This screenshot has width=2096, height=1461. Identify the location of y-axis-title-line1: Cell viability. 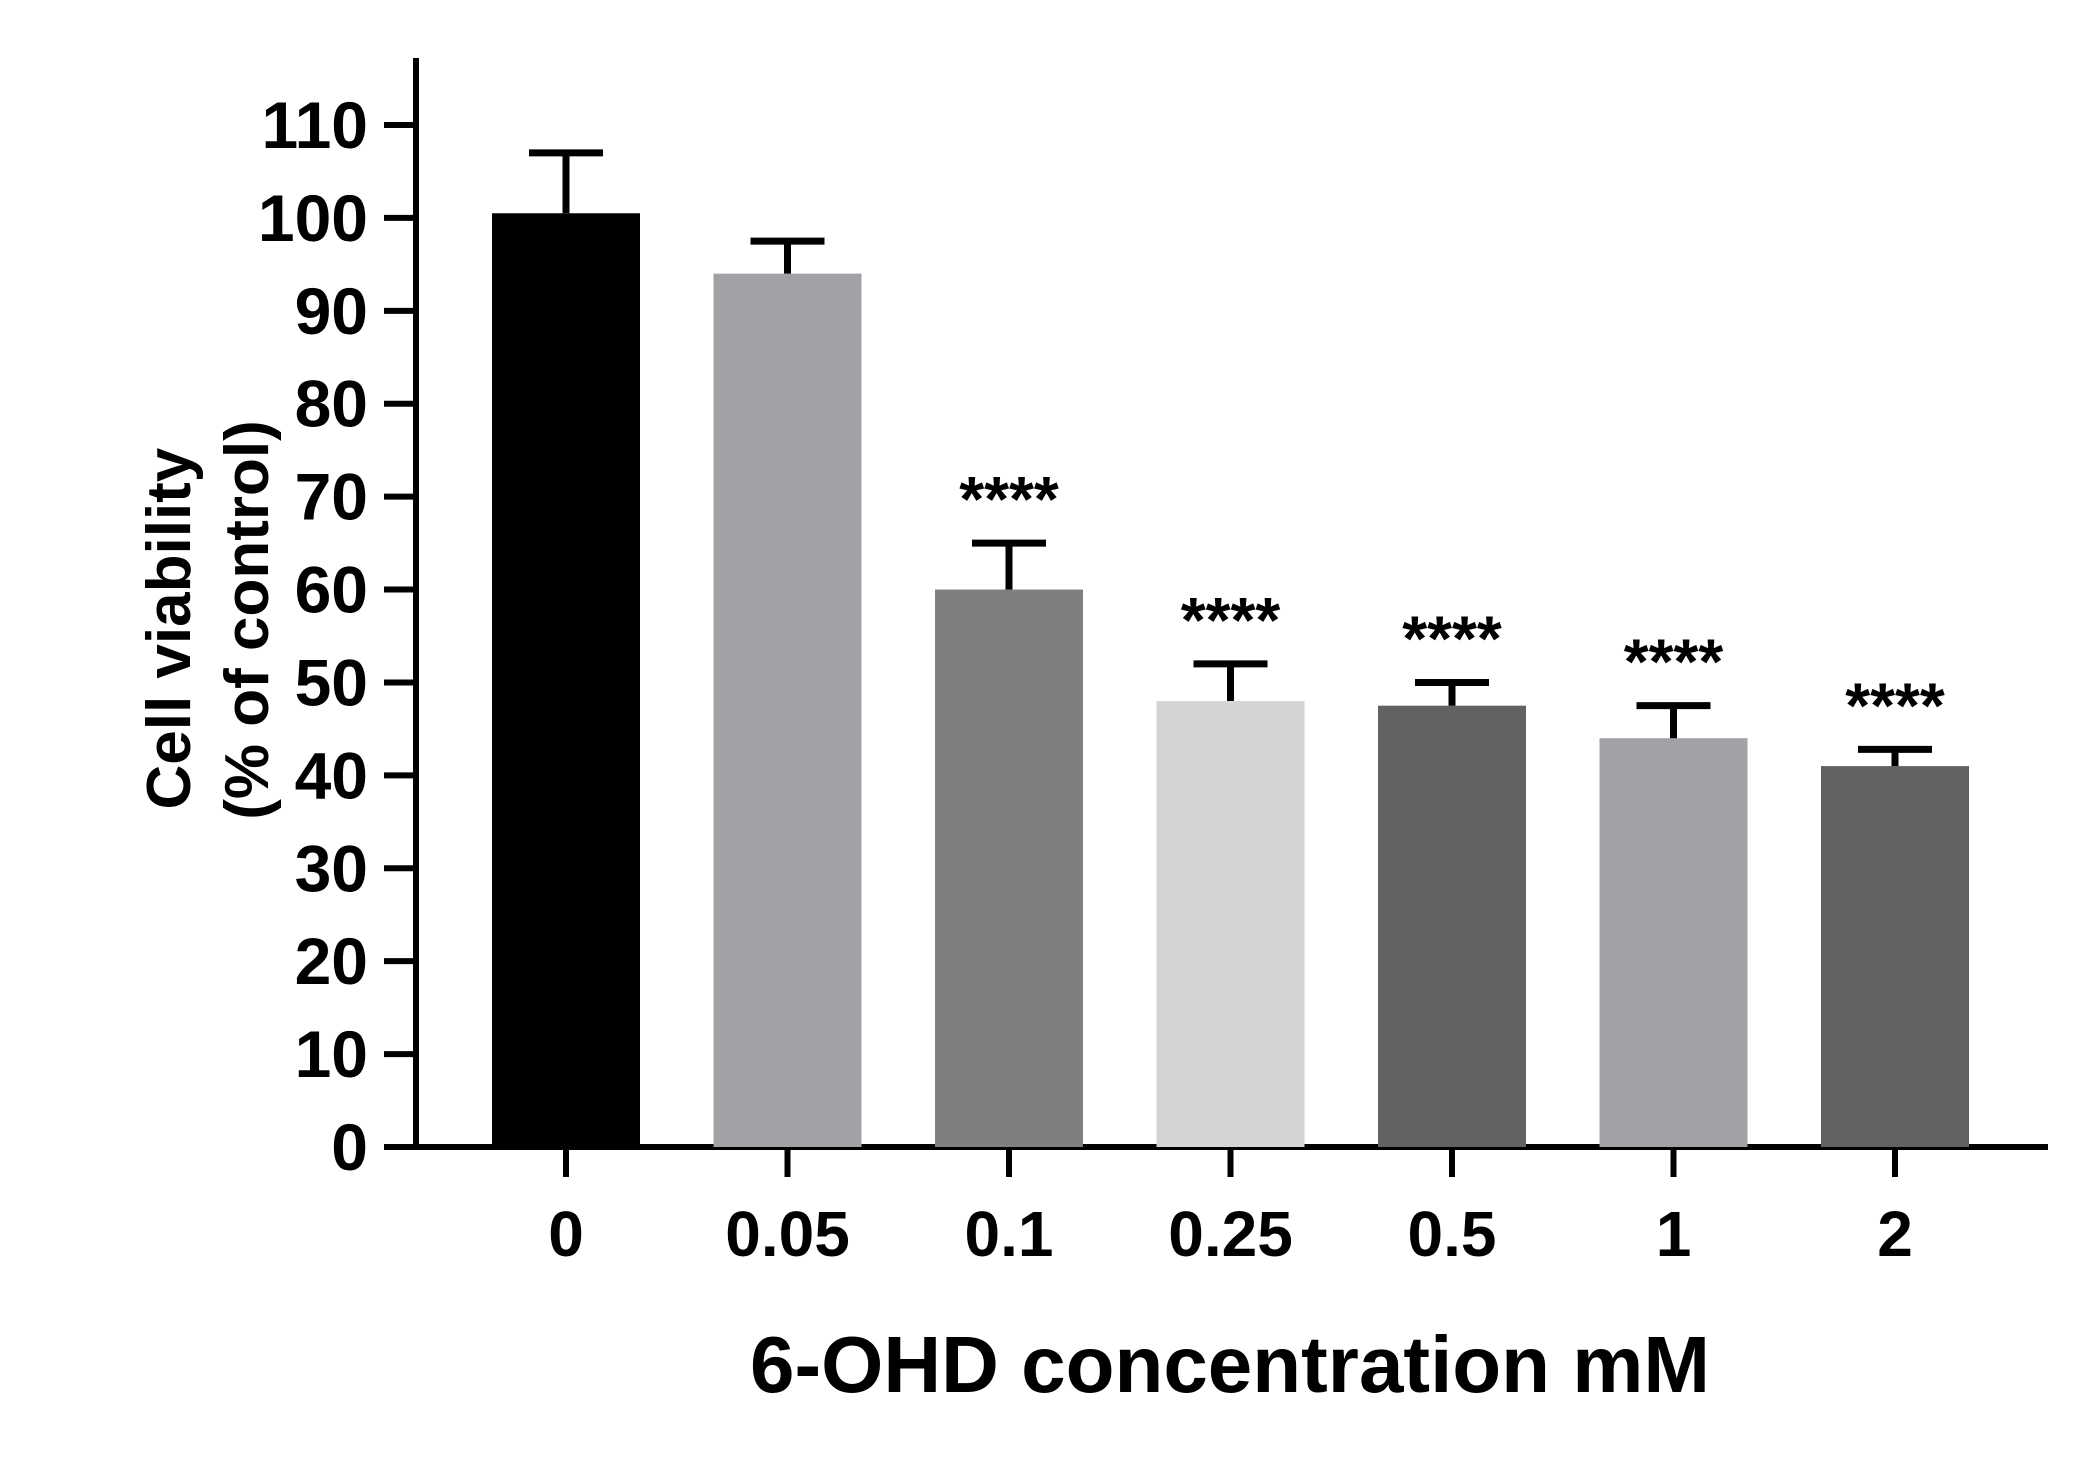
(169, 628).